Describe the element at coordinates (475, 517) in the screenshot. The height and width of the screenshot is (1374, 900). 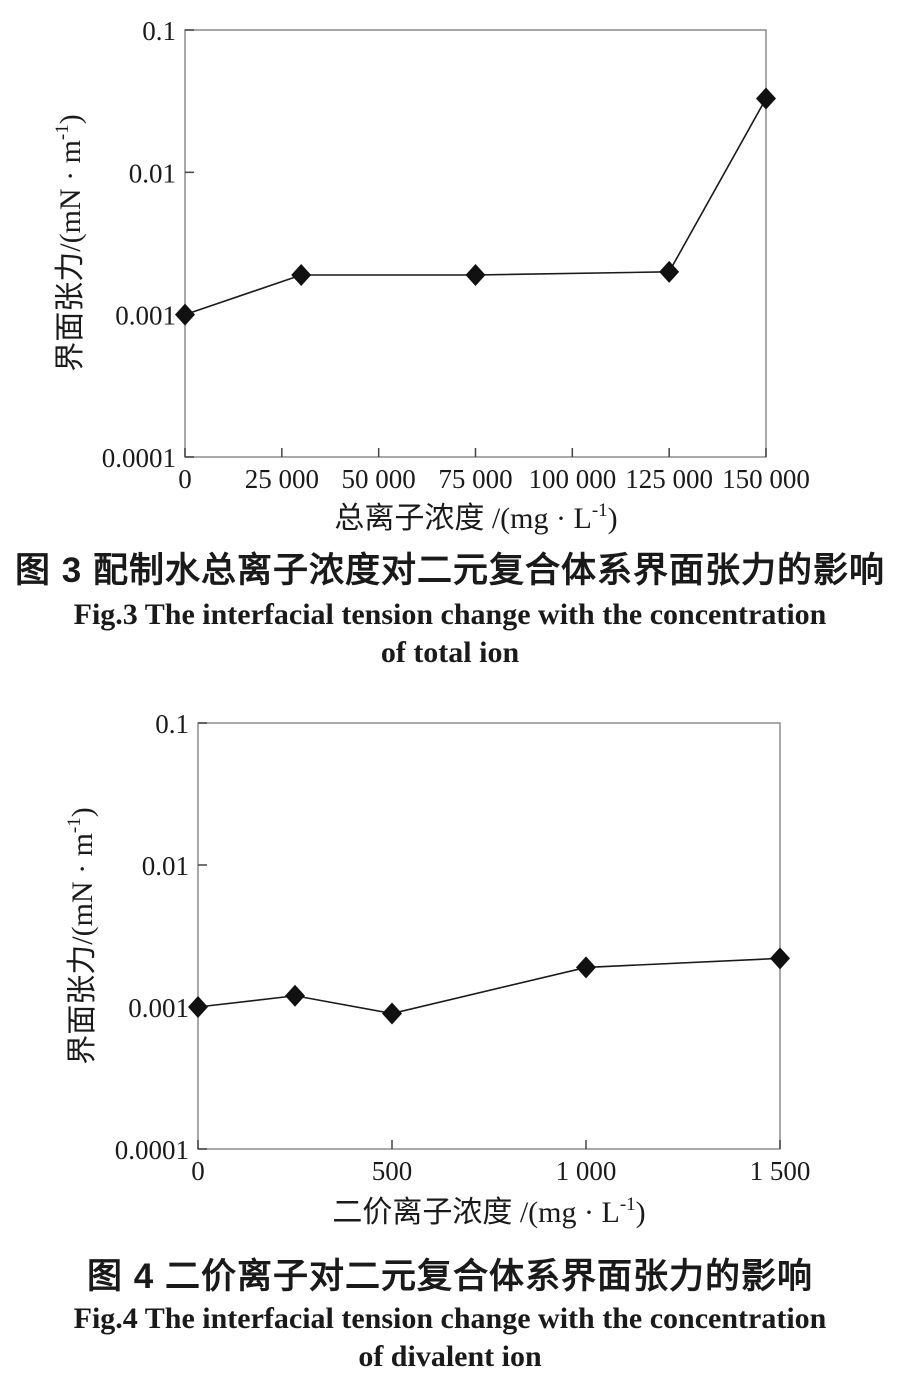
I see `x-axis-title: 总离子浓度 /(mg · L-1)` at that location.